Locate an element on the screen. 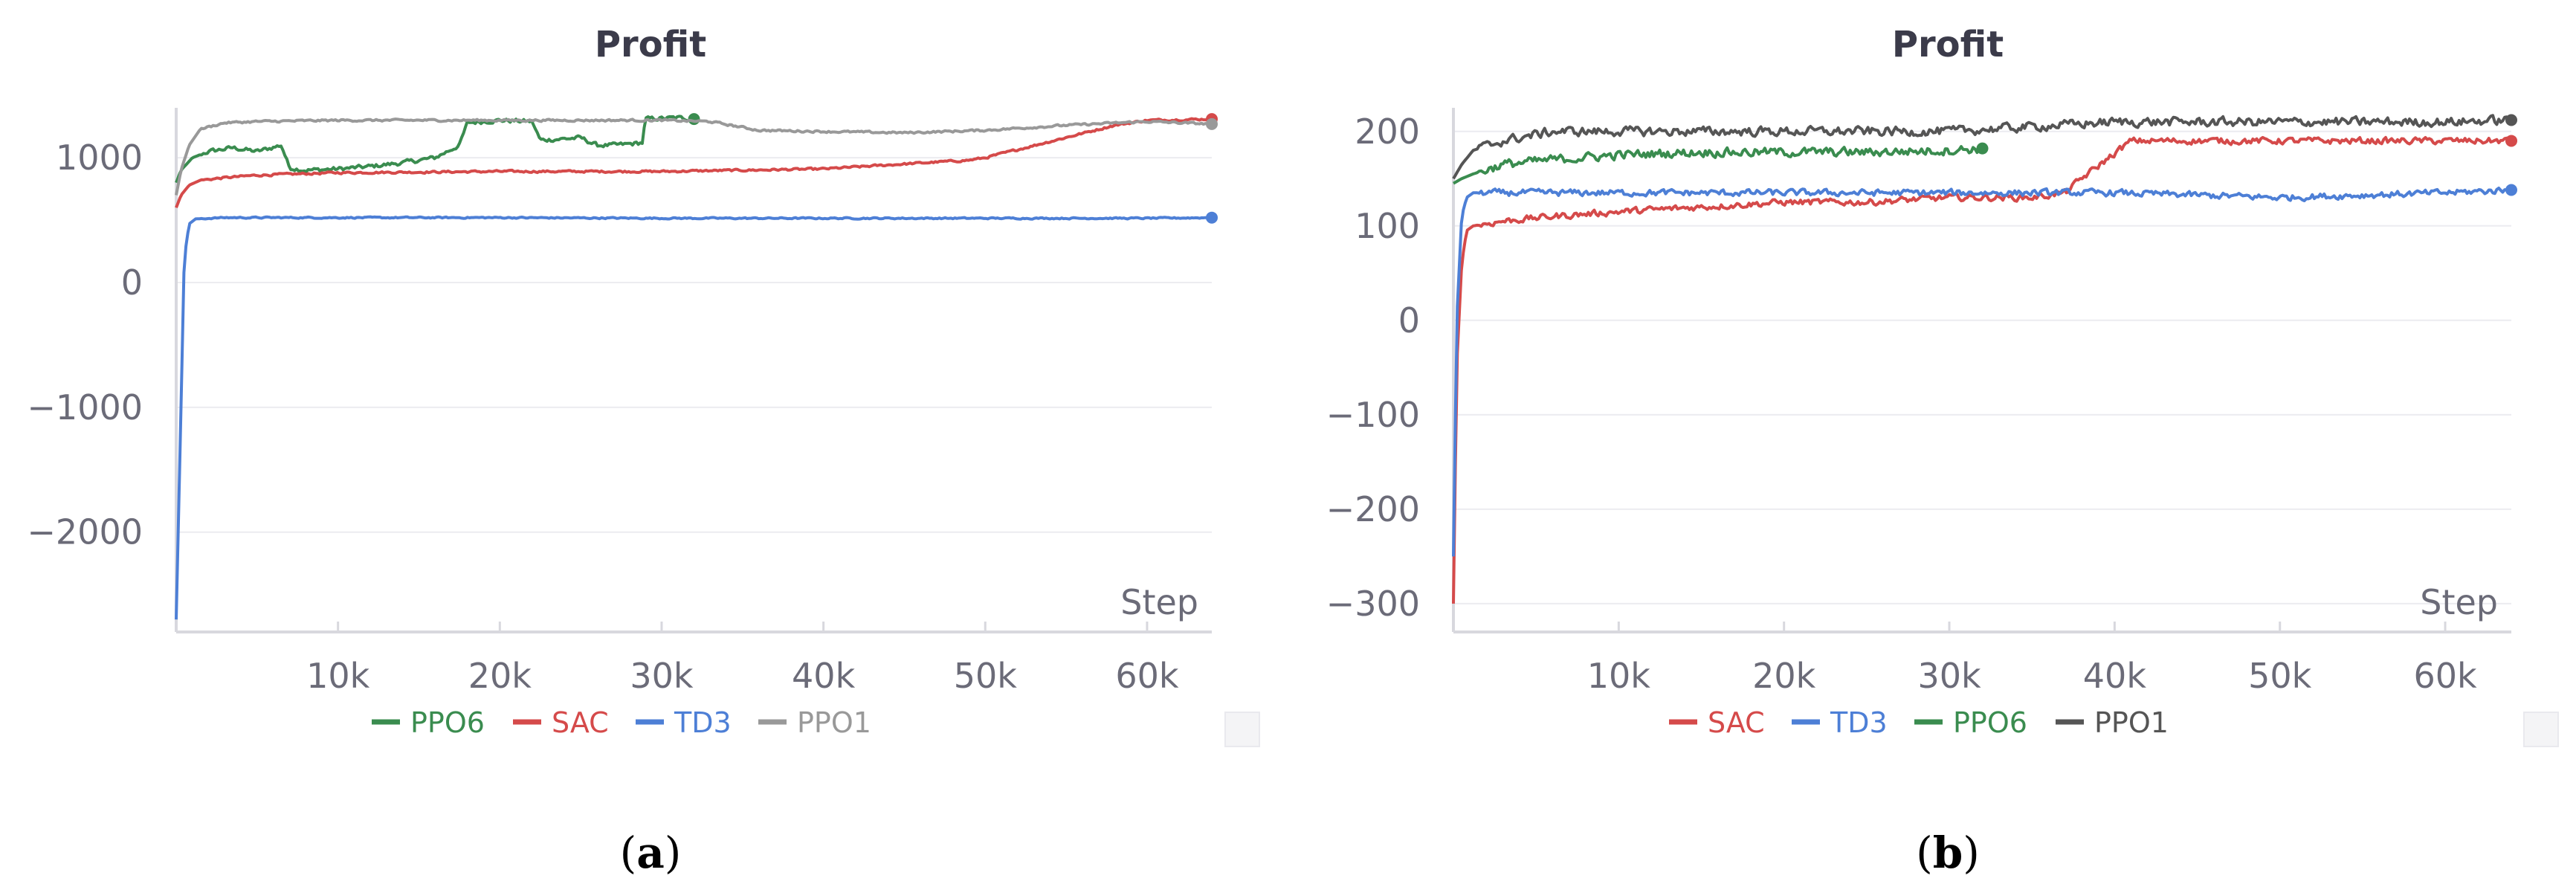 This screenshot has height=887, width=2576. y-tick-label: −2000 is located at coordinates (85, 532).